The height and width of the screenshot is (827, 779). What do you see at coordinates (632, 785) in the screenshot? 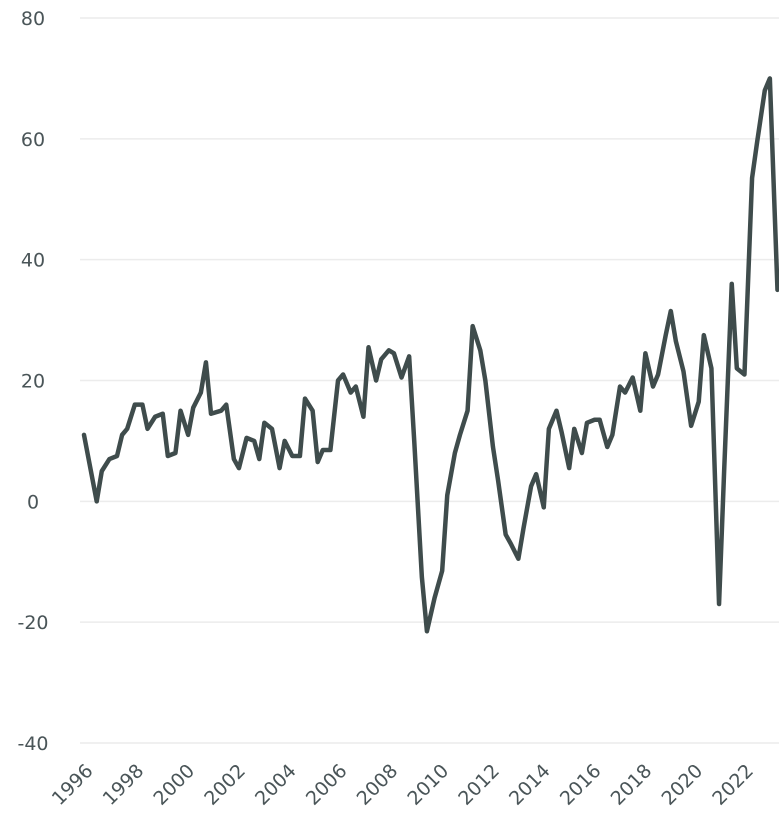
I see `x-tick-label: 2018` at bounding box center [632, 785].